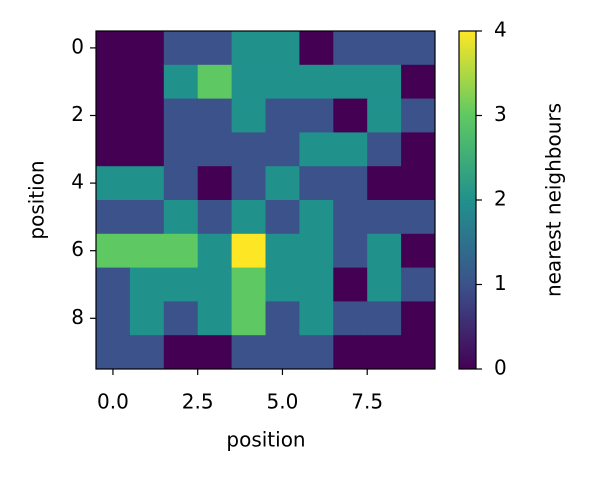 The width and height of the screenshot is (589, 477). Describe the element at coordinates (265, 440) in the screenshot. I see `x-axis-label: position` at that location.